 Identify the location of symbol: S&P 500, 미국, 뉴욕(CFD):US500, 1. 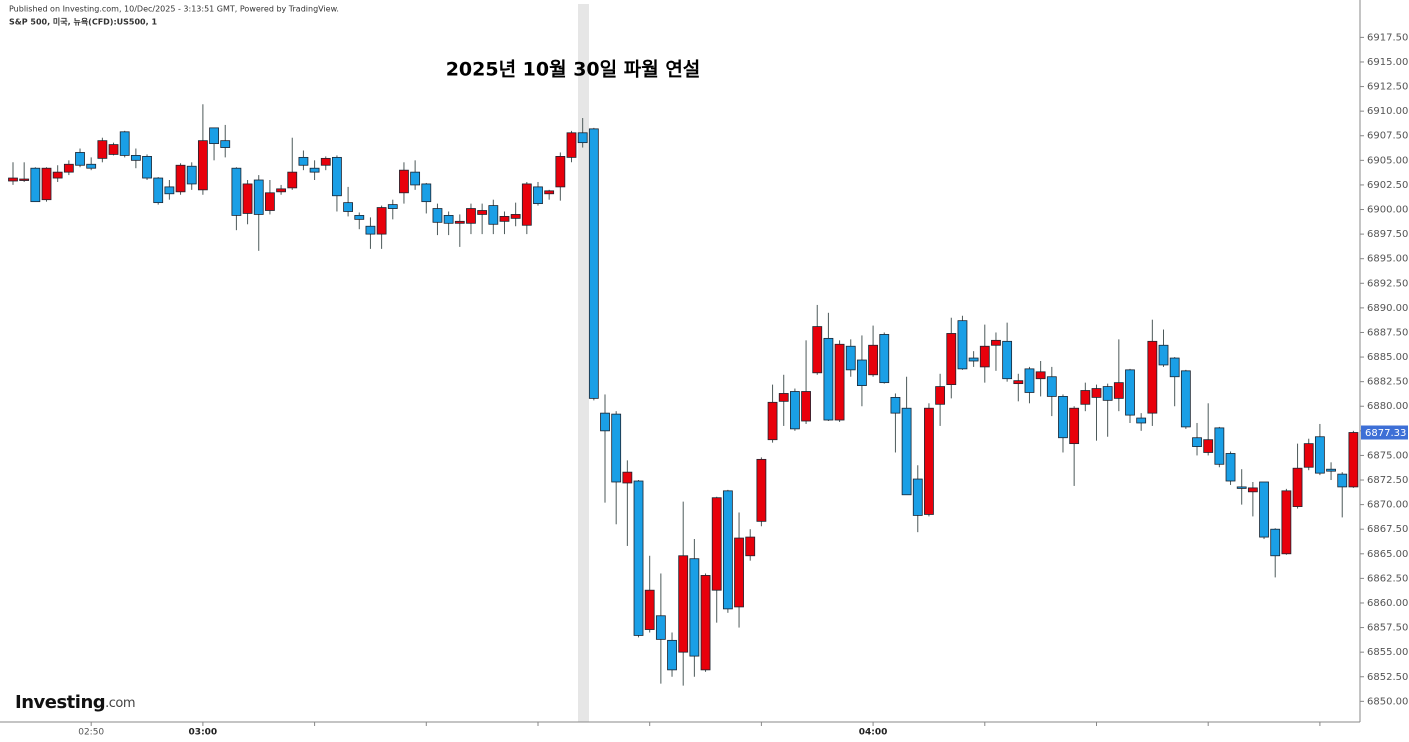
(83, 22).